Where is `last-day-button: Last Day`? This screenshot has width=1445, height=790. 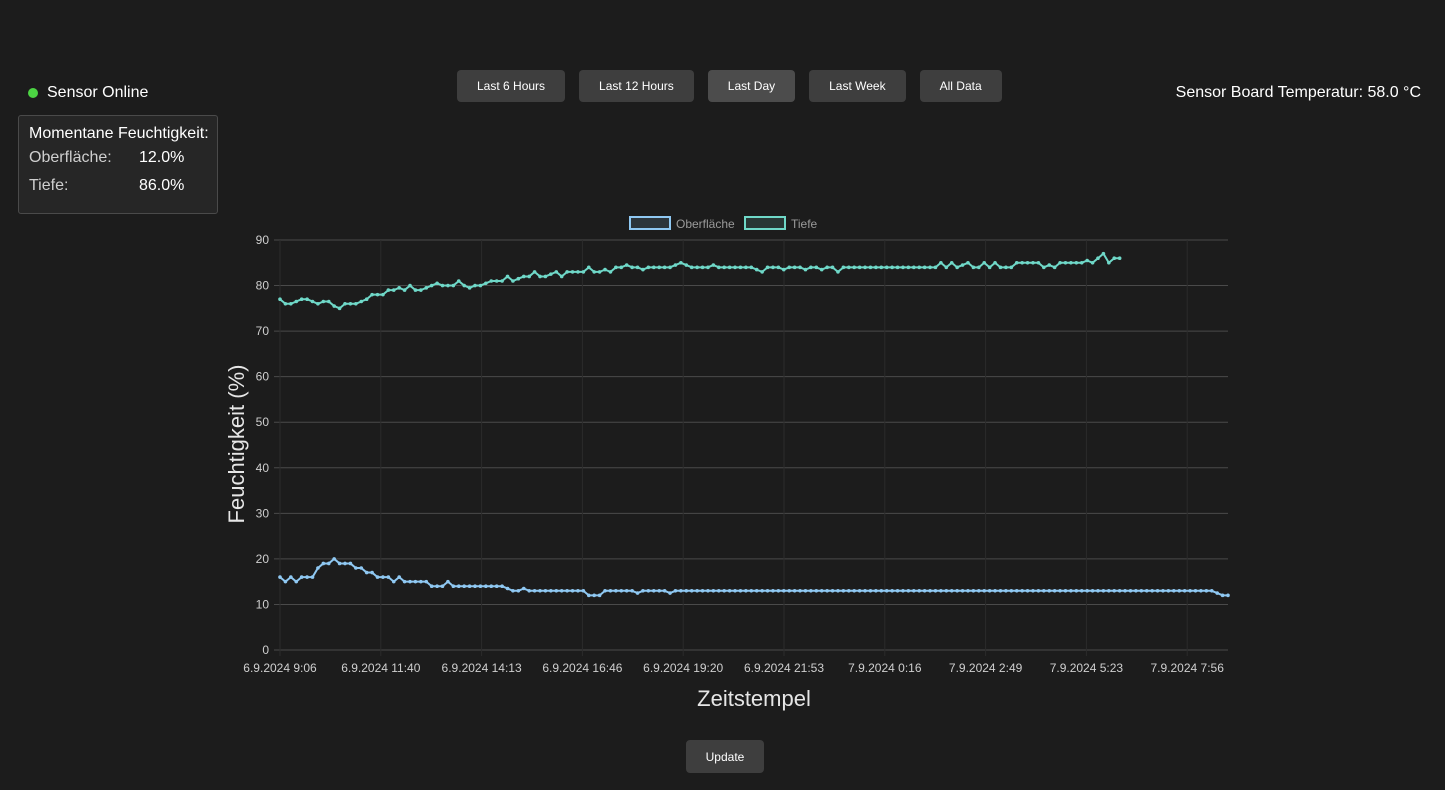 last-day-button: Last Day is located at coordinates (751, 86).